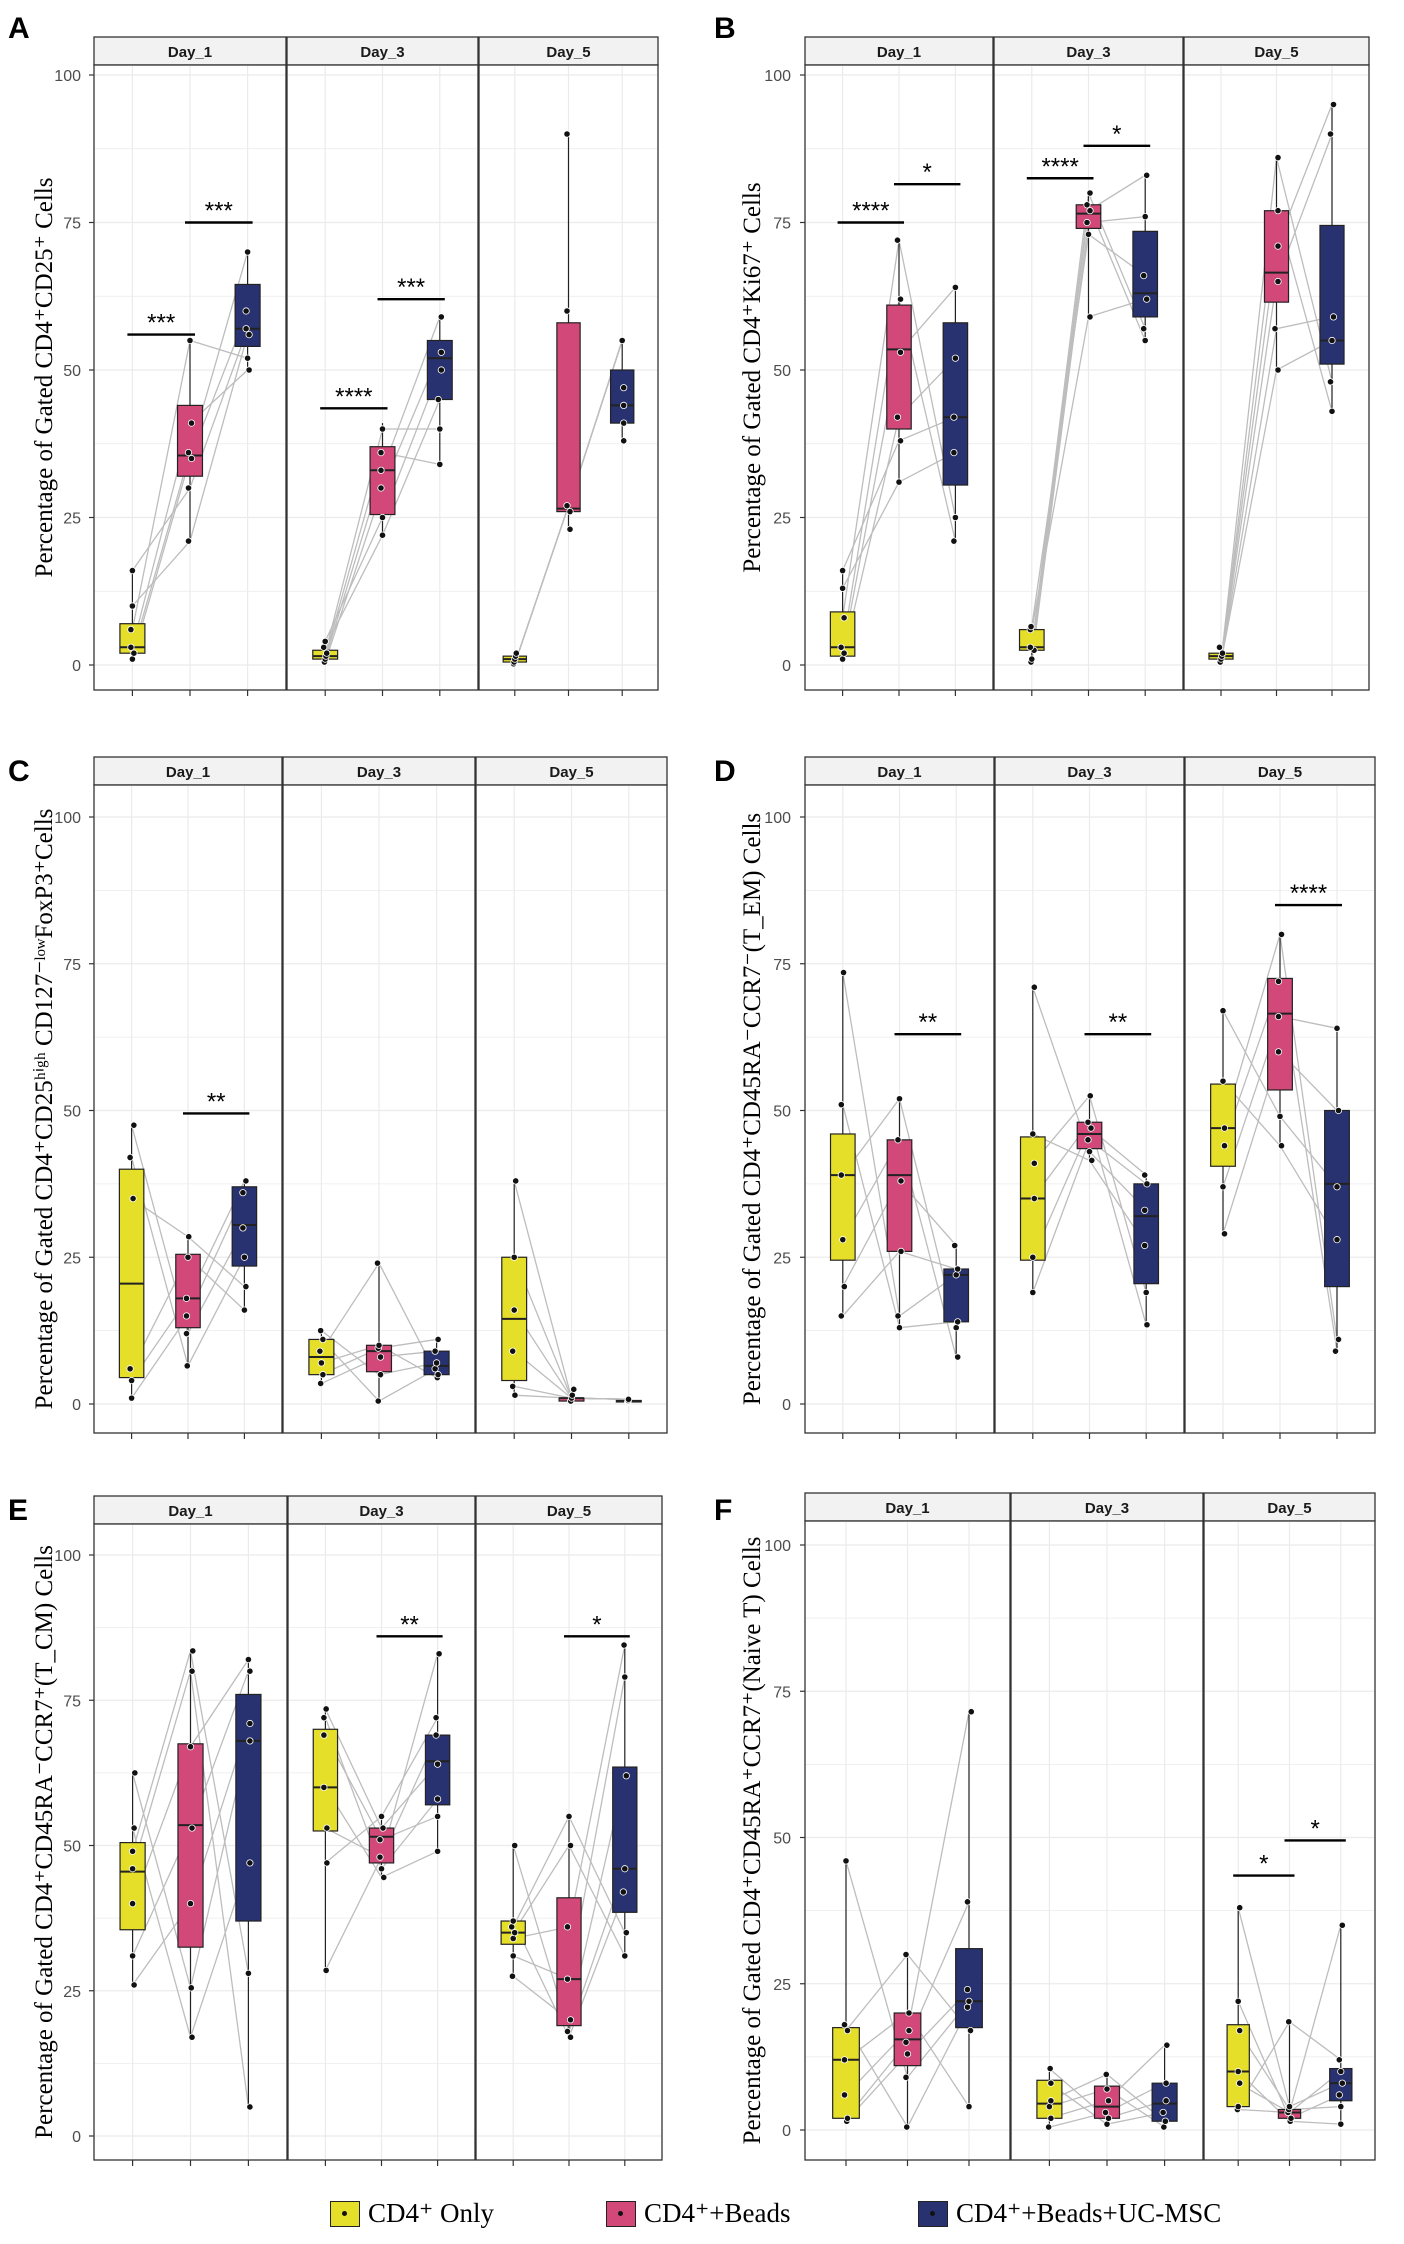 This screenshot has height=2244, width=1404. What do you see at coordinates (725, 28) in the screenshot?
I see `panel-label: B` at bounding box center [725, 28].